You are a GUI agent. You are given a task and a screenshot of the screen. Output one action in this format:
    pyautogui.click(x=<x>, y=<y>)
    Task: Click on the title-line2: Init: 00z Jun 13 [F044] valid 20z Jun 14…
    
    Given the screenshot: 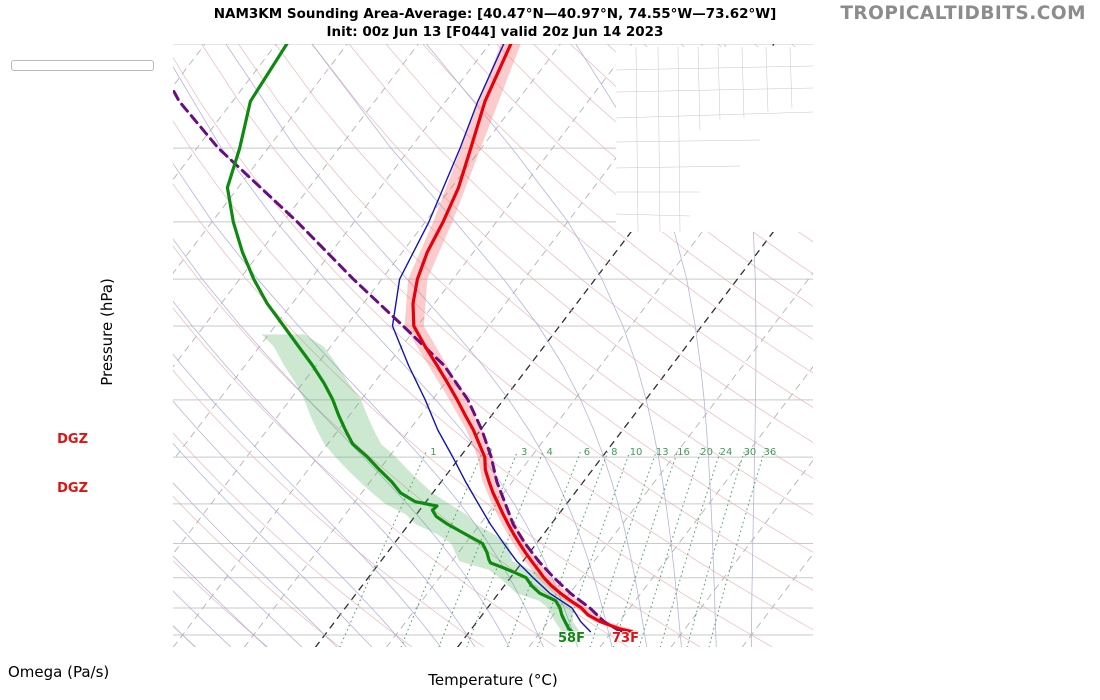 What is the action you would take?
    pyautogui.click(x=495, y=32)
    